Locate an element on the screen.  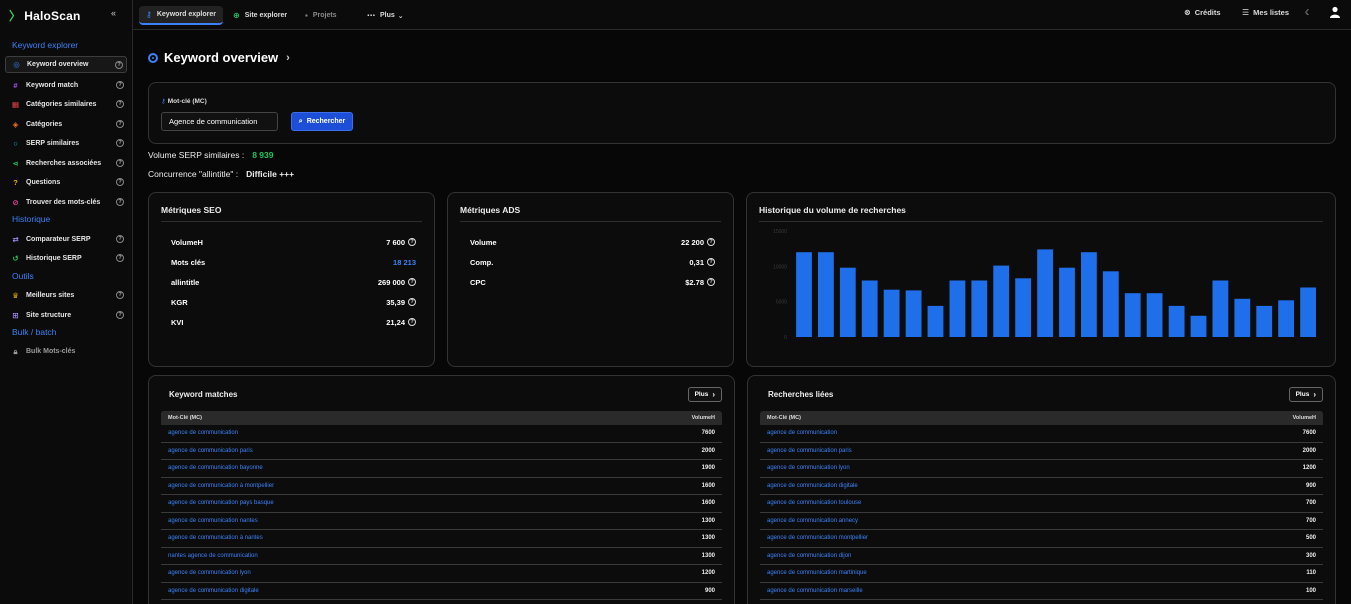
tab-projets: ▪ Projets is located at coordinates (321, 15).